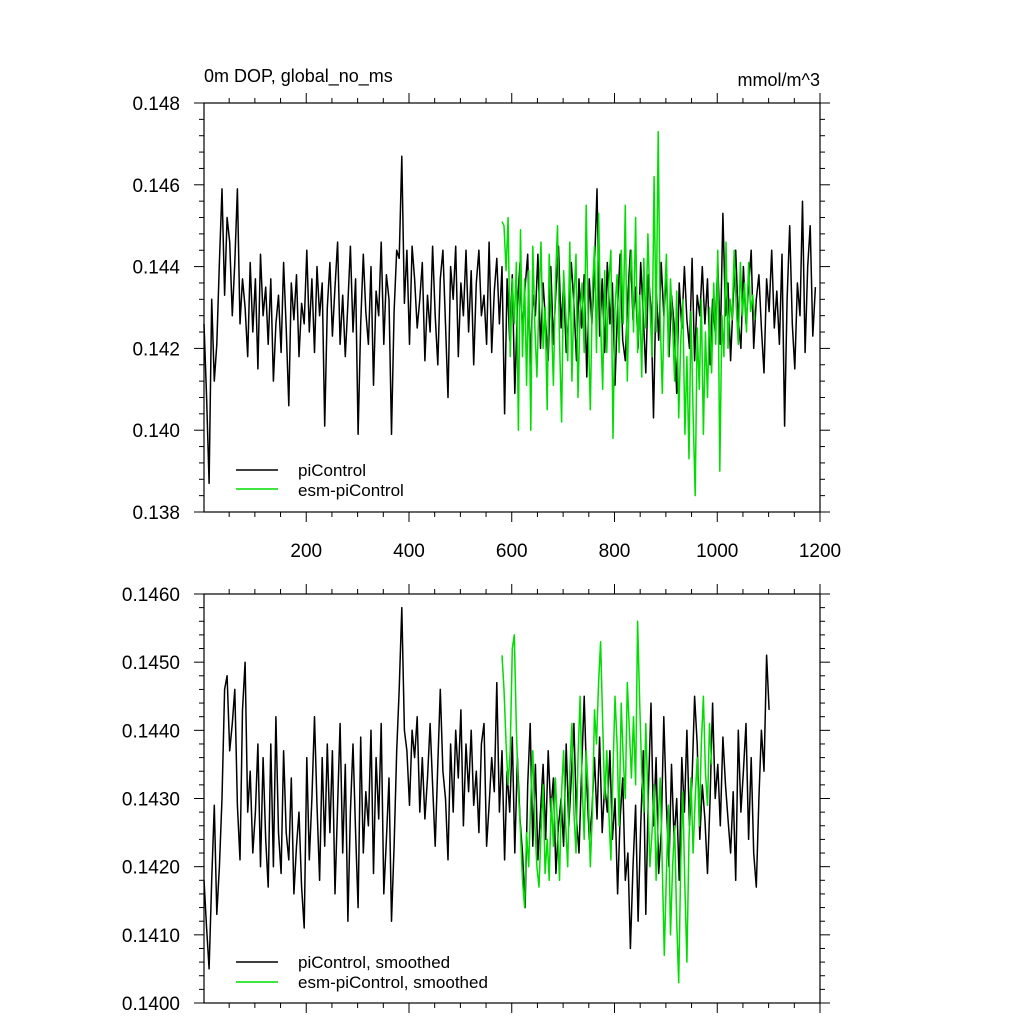 Image resolution: width=1024 pixels, height=1029 pixels. Describe the element at coordinates (820, 551) in the screenshot. I see `top-x-tick-label: 1200` at that location.